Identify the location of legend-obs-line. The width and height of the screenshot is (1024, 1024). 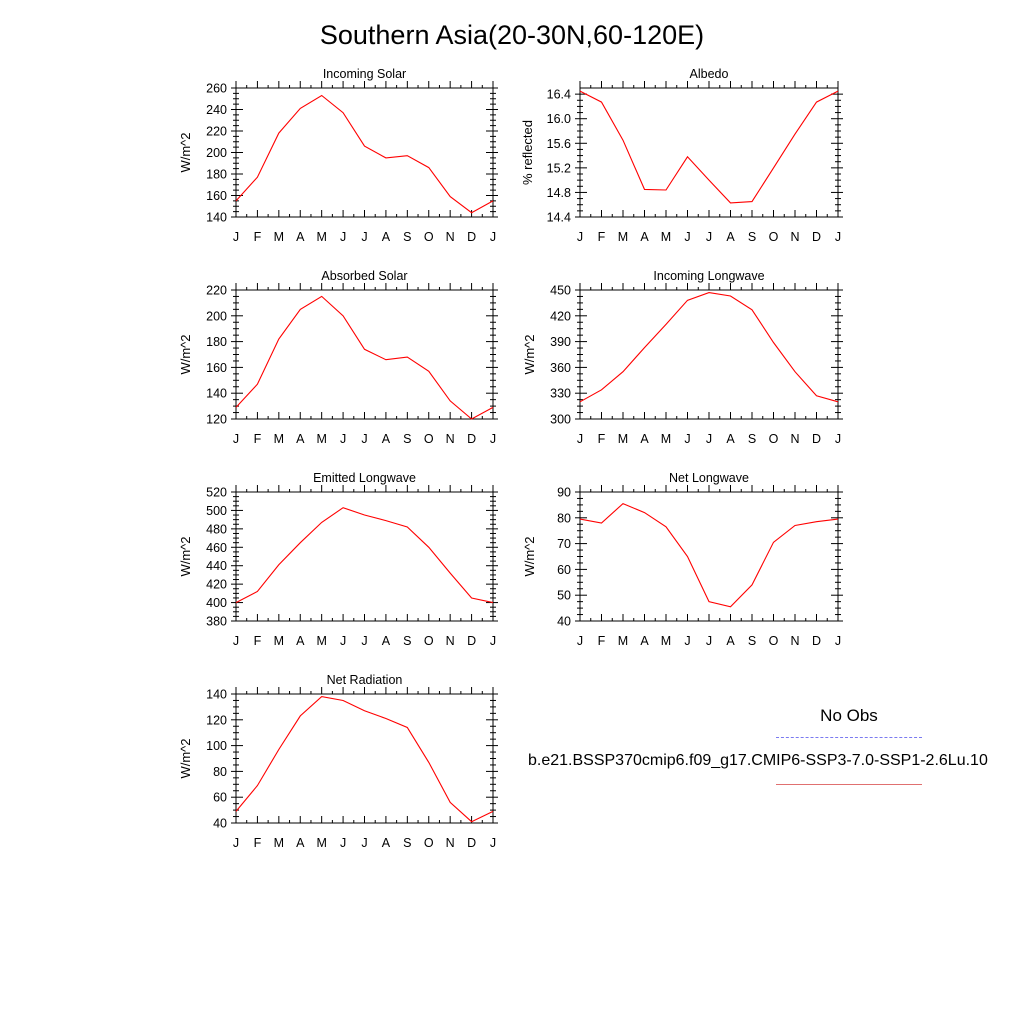
(849, 737).